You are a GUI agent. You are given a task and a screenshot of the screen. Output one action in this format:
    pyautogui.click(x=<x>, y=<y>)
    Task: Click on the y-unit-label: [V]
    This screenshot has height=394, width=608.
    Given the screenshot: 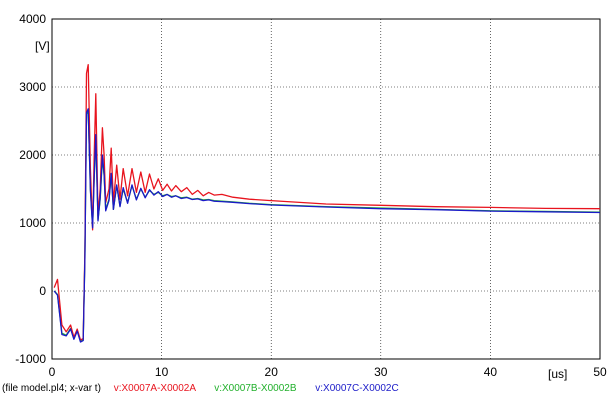 What is the action you would take?
    pyautogui.click(x=42, y=46)
    